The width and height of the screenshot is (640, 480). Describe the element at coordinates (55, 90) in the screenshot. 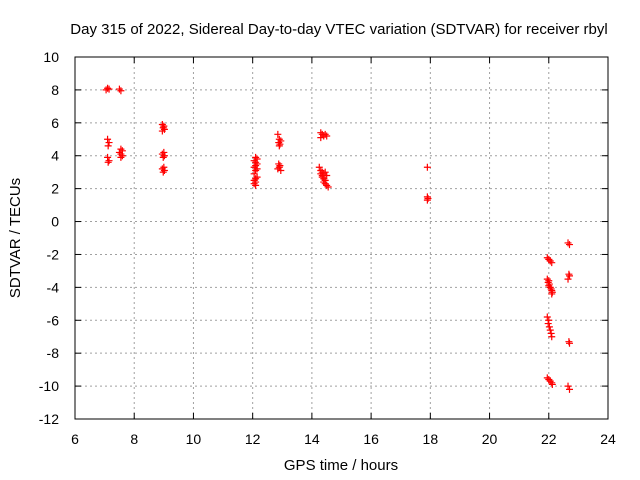

I see `y-tick-label: 8` at that location.